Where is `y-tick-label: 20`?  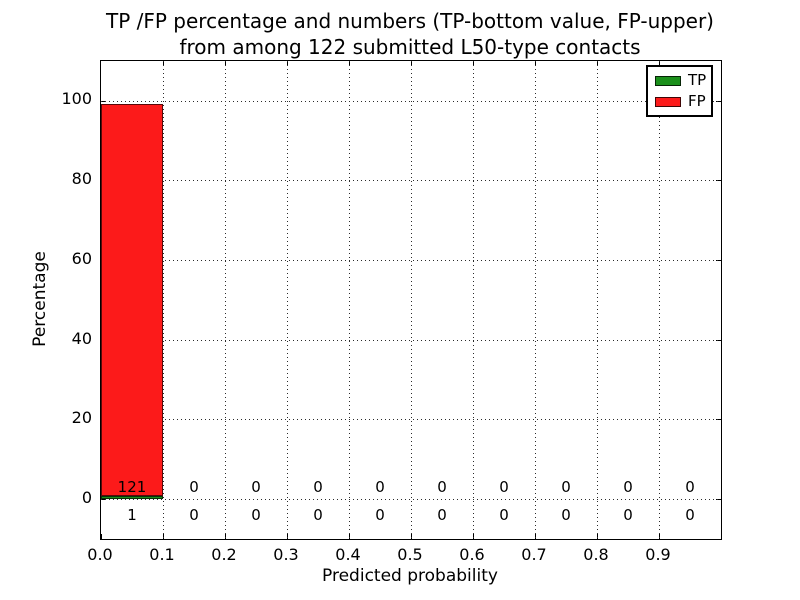 y-tick-label: 20 is located at coordinates (81, 417).